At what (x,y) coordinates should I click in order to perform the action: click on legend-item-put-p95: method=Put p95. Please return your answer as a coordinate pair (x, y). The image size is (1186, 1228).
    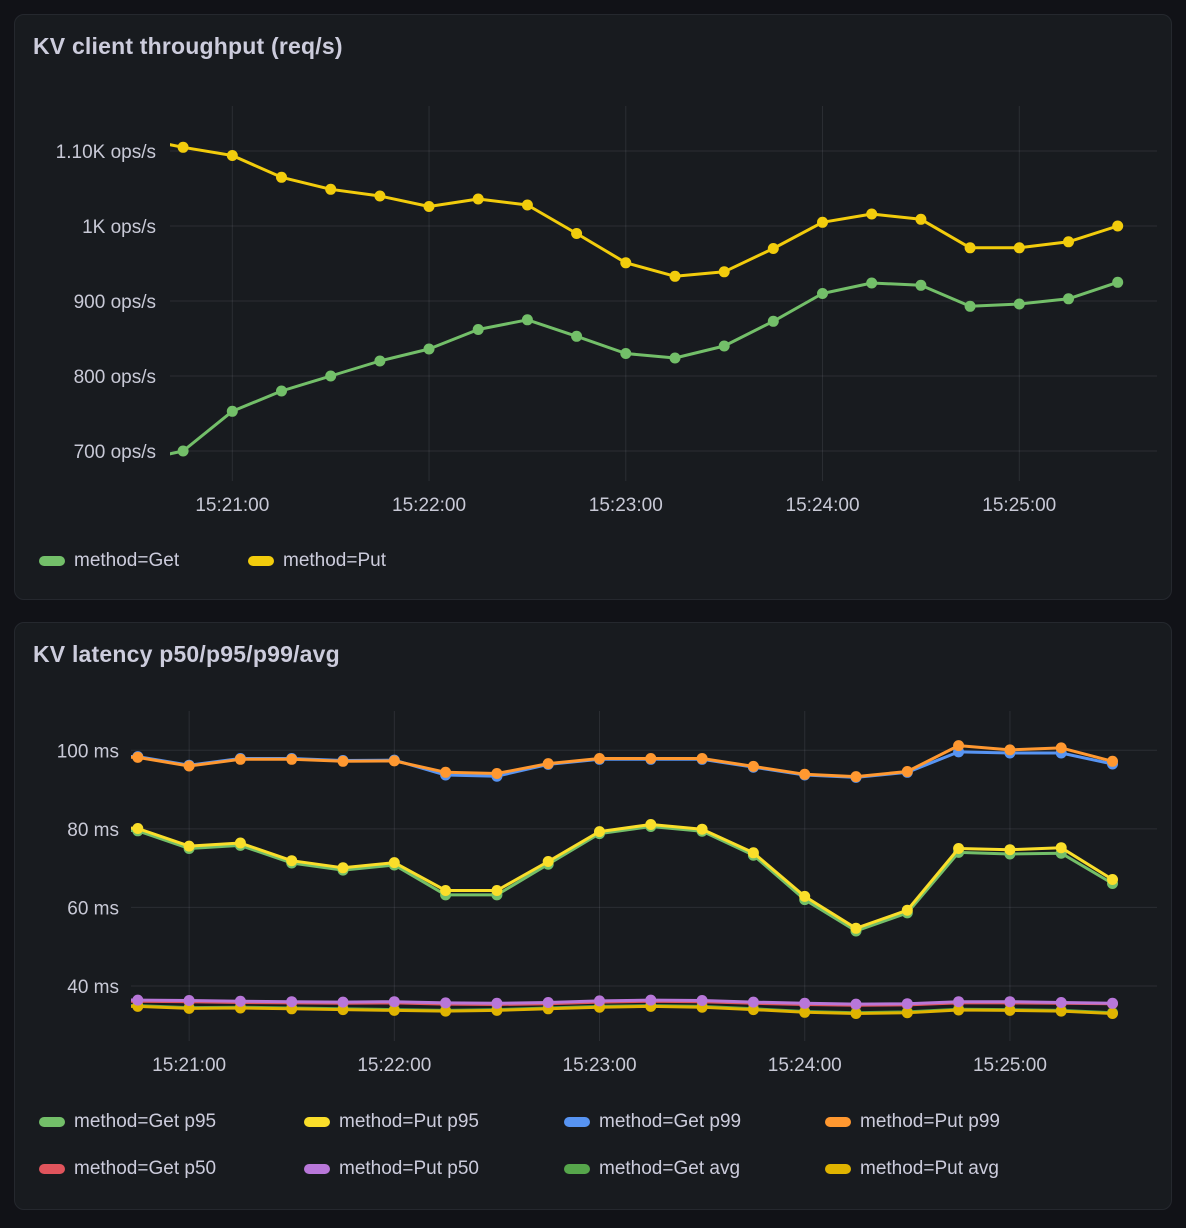
    Looking at the image, I should click on (391, 1122).